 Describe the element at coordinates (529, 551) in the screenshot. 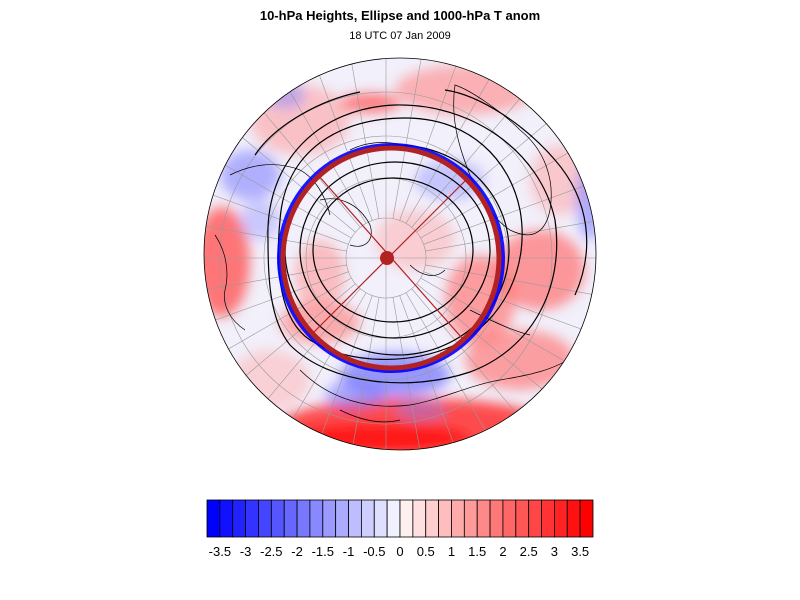

I see `colorbar-tick-label: 2.5` at that location.